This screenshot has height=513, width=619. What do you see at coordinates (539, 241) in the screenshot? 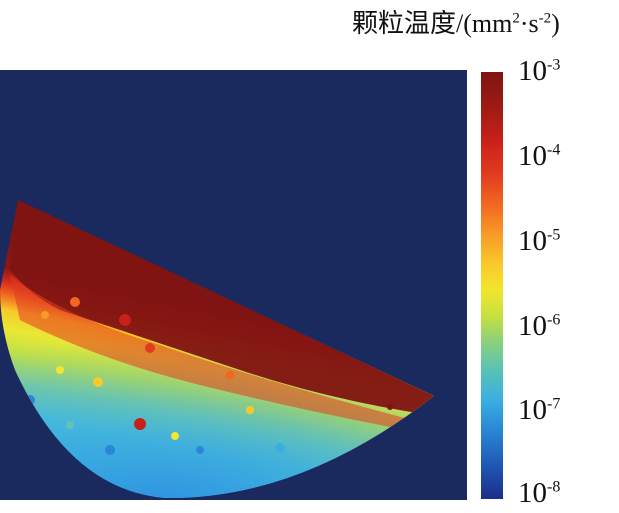
I see `colorbar-tick-label: 10⁻⁵` at bounding box center [539, 241].